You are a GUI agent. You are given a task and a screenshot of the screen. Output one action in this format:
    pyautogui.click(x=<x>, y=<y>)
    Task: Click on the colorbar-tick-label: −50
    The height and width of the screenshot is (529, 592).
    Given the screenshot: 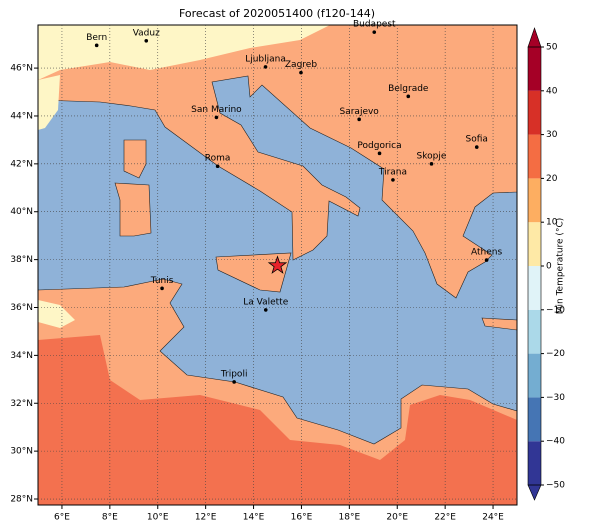 What is the action you would take?
    pyautogui.click(x=555, y=486)
    